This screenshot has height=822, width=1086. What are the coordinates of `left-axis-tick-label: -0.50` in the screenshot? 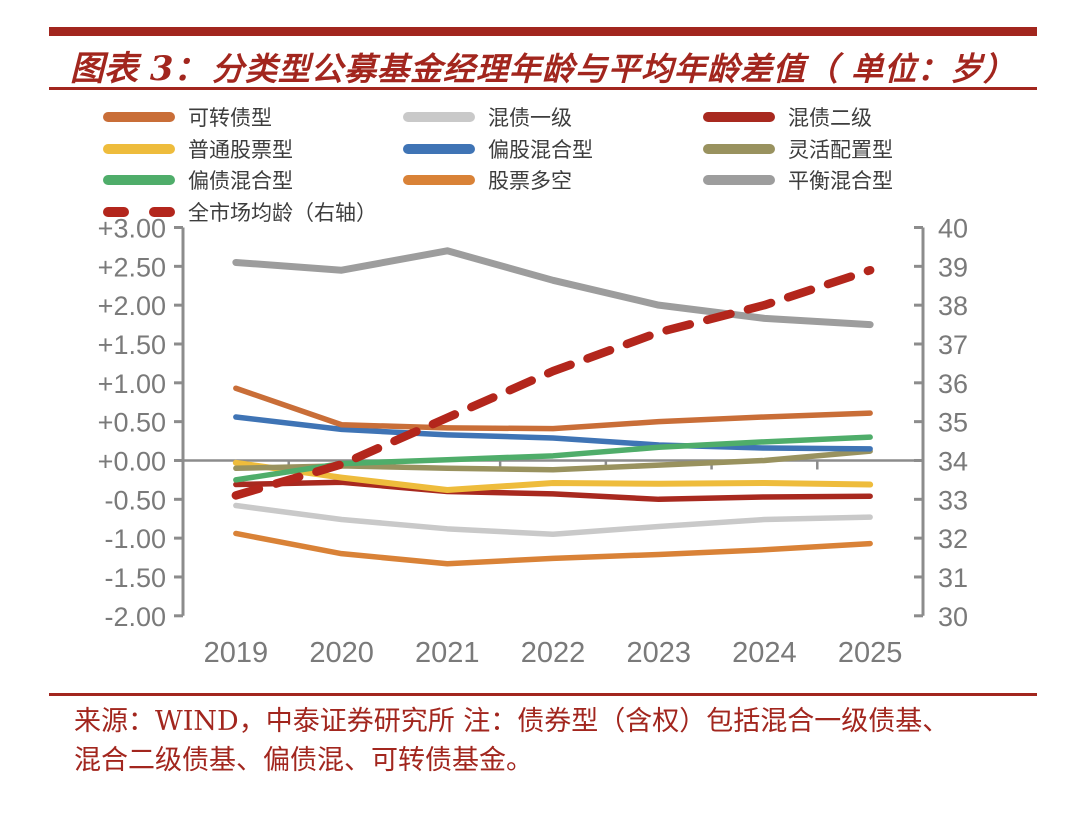 It's located at (135, 500).